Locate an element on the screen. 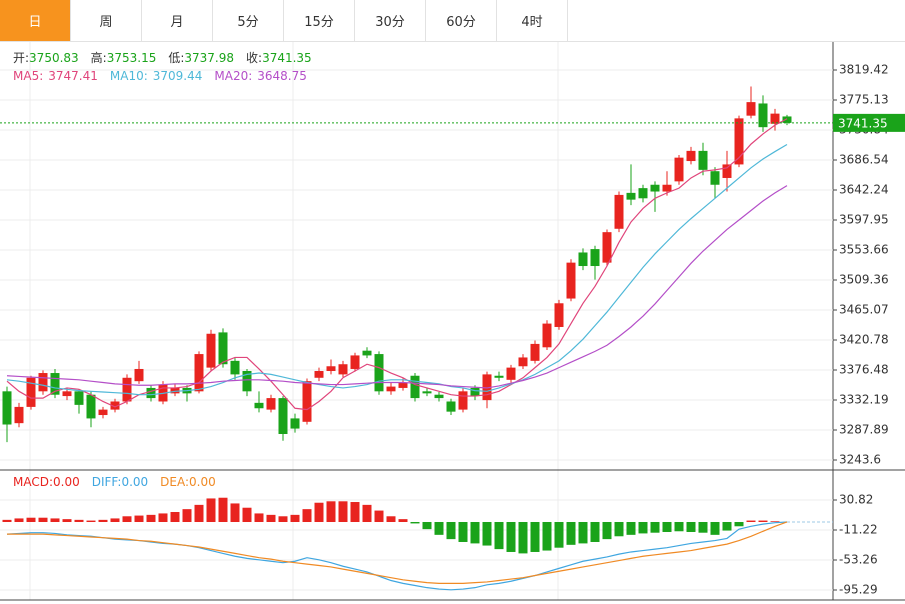 The height and width of the screenshot is (604, 905). period-tab: 5分 is located at coordinates (248, 20).